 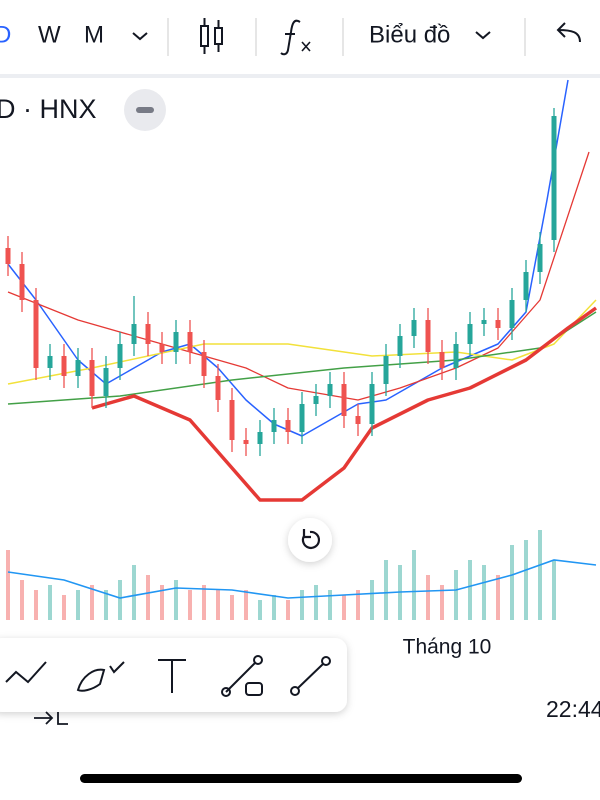 I want to click on collapse-button, so click(x=145, y=110).